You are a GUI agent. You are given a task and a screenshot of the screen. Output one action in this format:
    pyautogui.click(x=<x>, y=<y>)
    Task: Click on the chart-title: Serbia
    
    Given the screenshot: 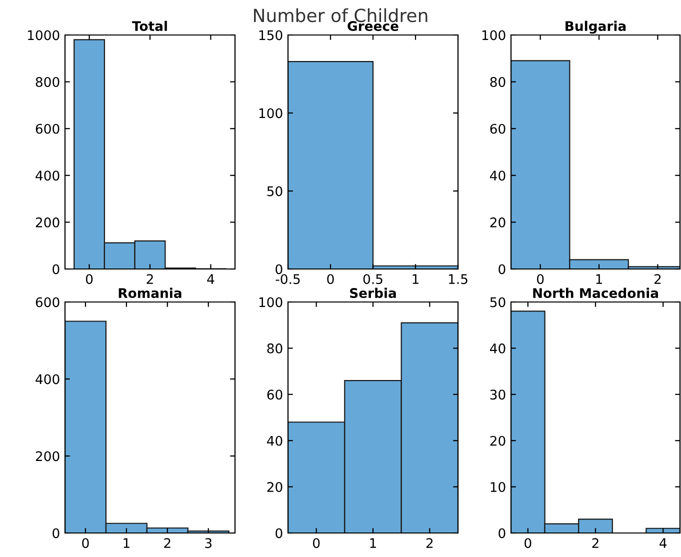 What is the action you would take?
    pyautogui.click(x=373, y=293)
    